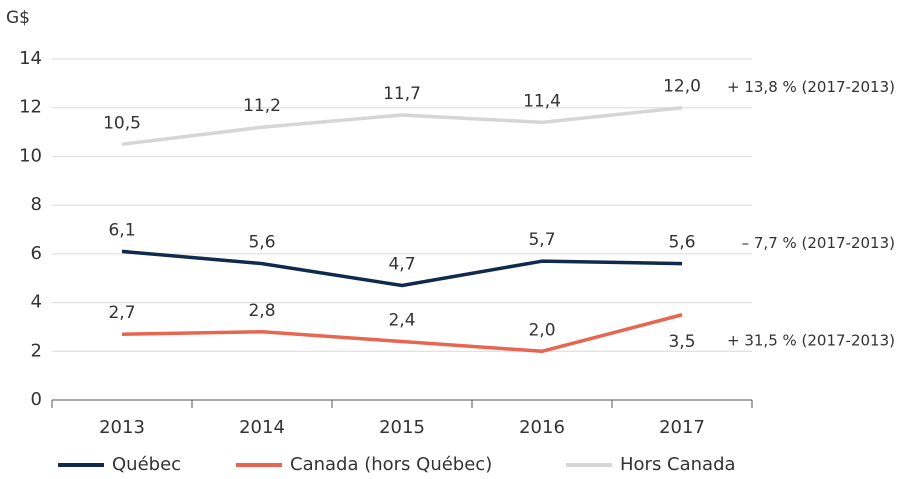  Describe the element at coordinates (36, 399) in the screenshot. I see `y-tick-label: 0` at that location.